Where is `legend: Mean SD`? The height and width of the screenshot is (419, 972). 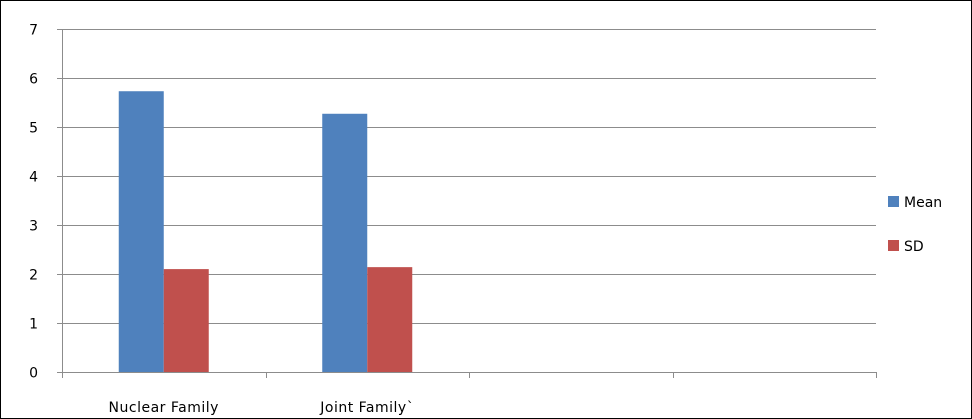
legend: Mean SD is located at coordinates (915, 225).